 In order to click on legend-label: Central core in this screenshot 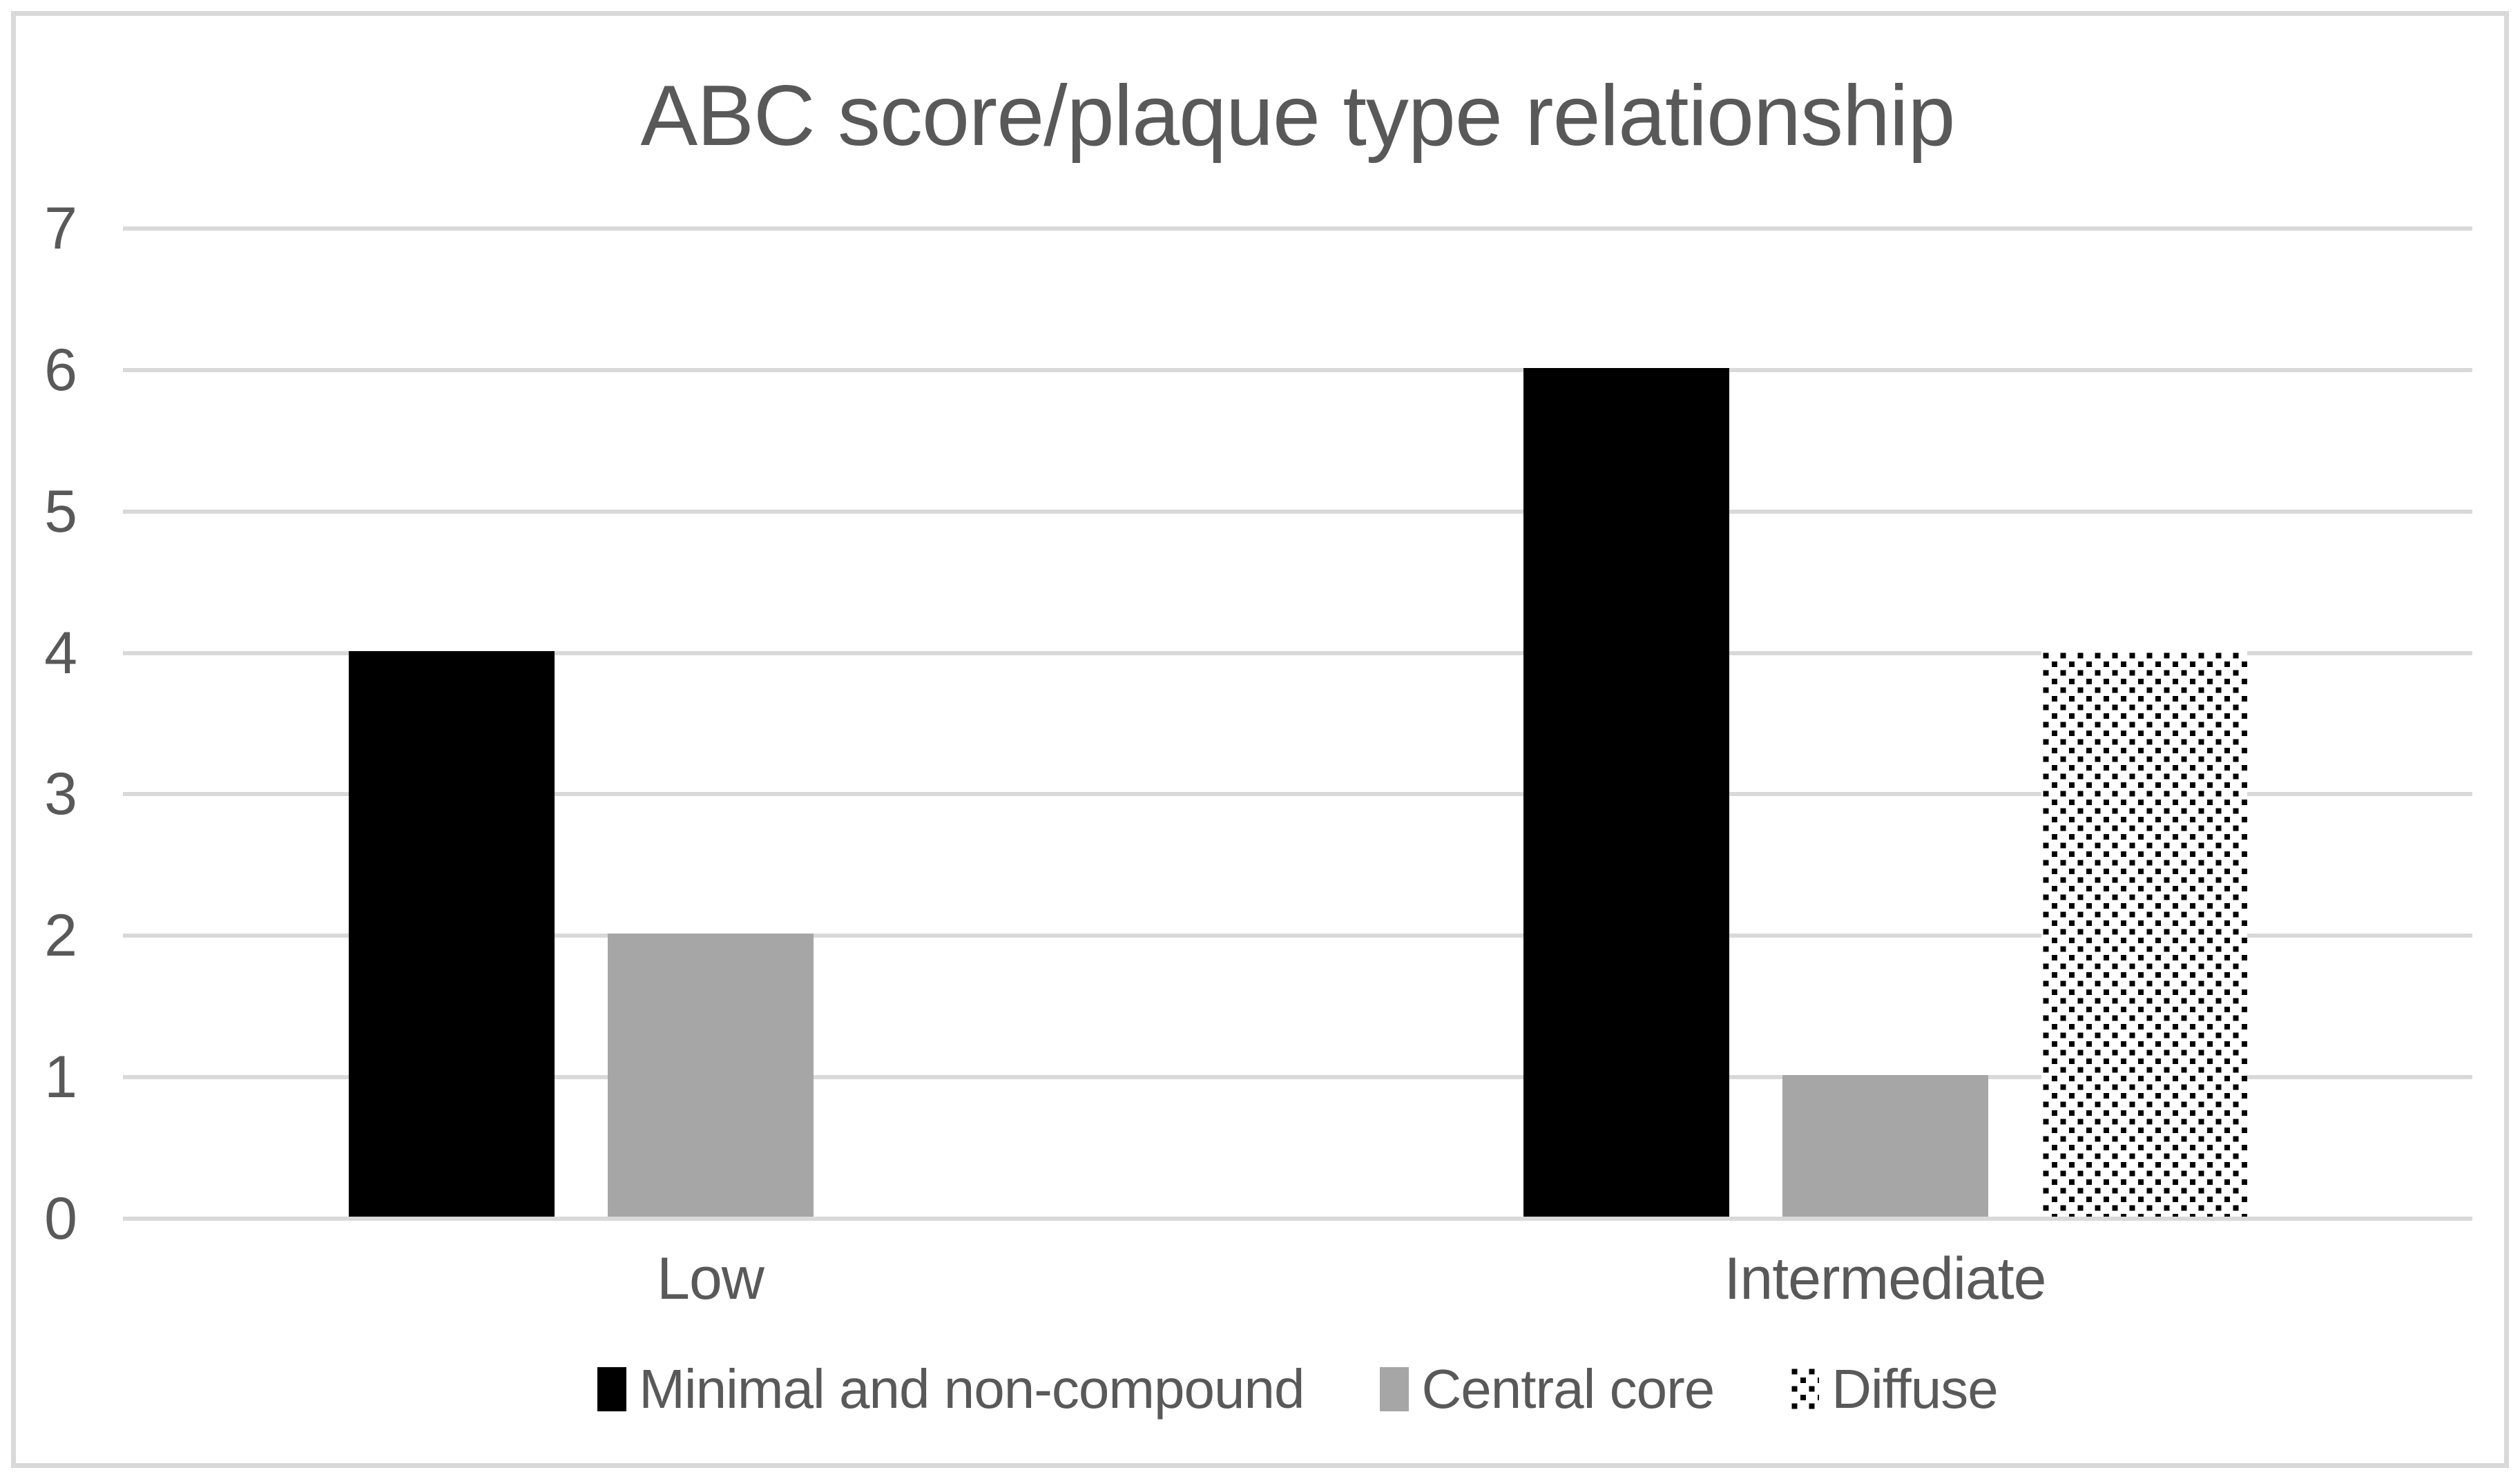, I will do `click(1568, 1389)`.